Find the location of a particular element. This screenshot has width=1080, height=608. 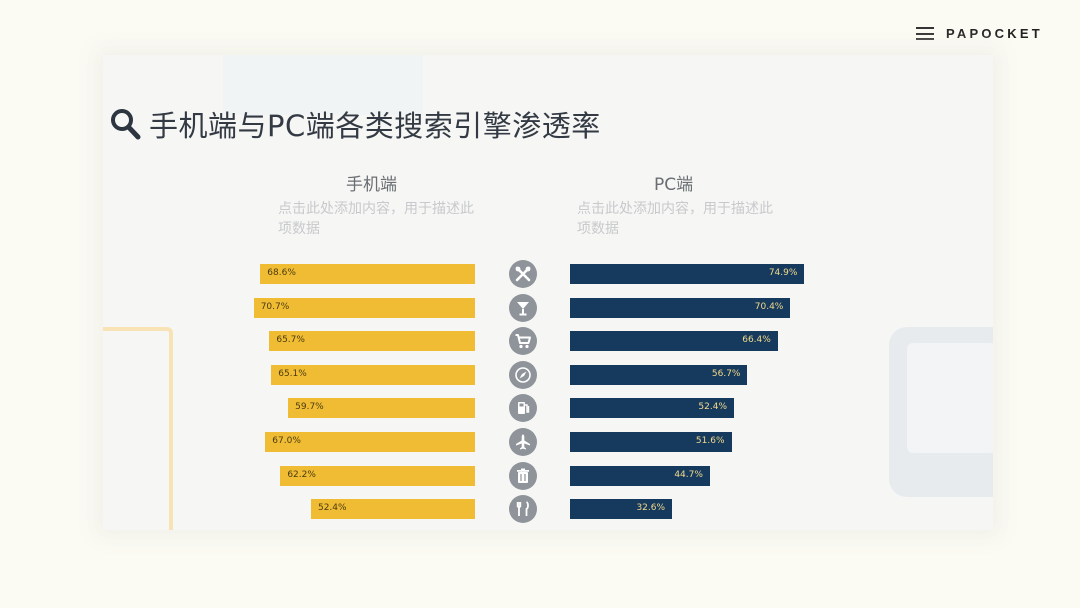

mobile-bar-label: 68.6% is located at coordinates (281, 273).